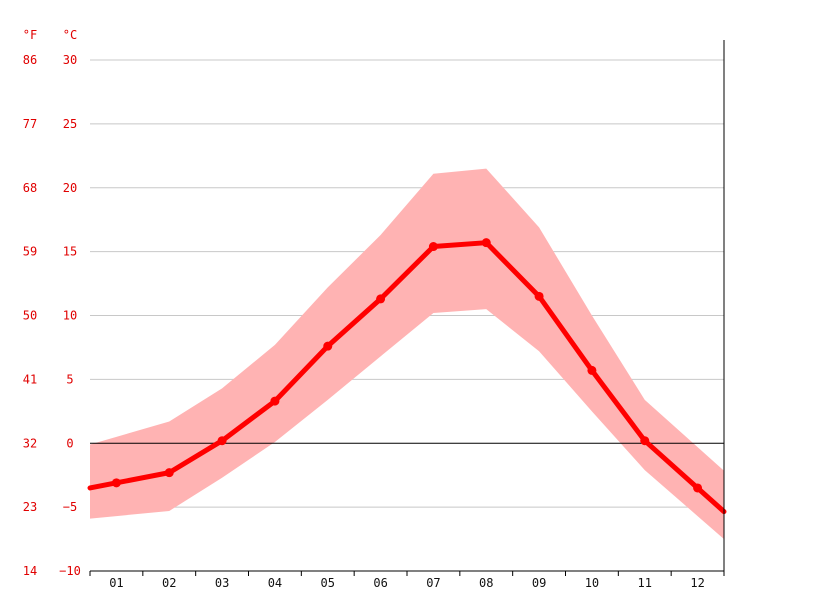 Image resolution: width=815 pixels, height=611 pixels. Describe the element at coordinates (116, 583) in the screenshot. I see `x-tick-label-01: 01` at that location.